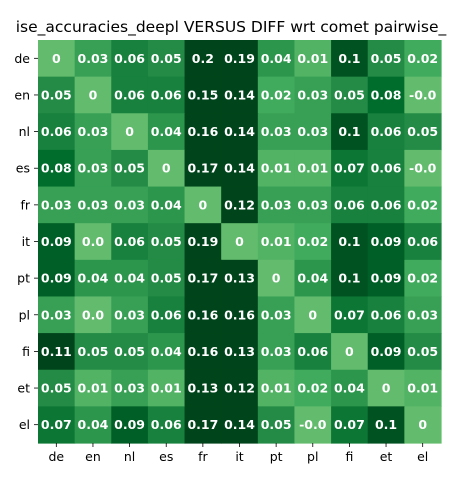  Describe the element at coordinates (386, 205) in the screenshot. I see `heatmap-cell-fr-et` at that location.